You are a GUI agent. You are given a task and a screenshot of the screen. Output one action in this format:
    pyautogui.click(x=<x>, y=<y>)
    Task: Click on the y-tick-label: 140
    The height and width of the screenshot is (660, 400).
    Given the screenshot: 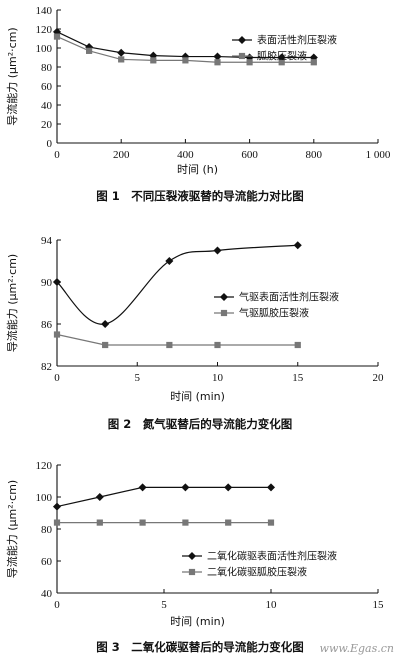 What is the action you would take?
    pyautogui.click(x=44, y=11)
    